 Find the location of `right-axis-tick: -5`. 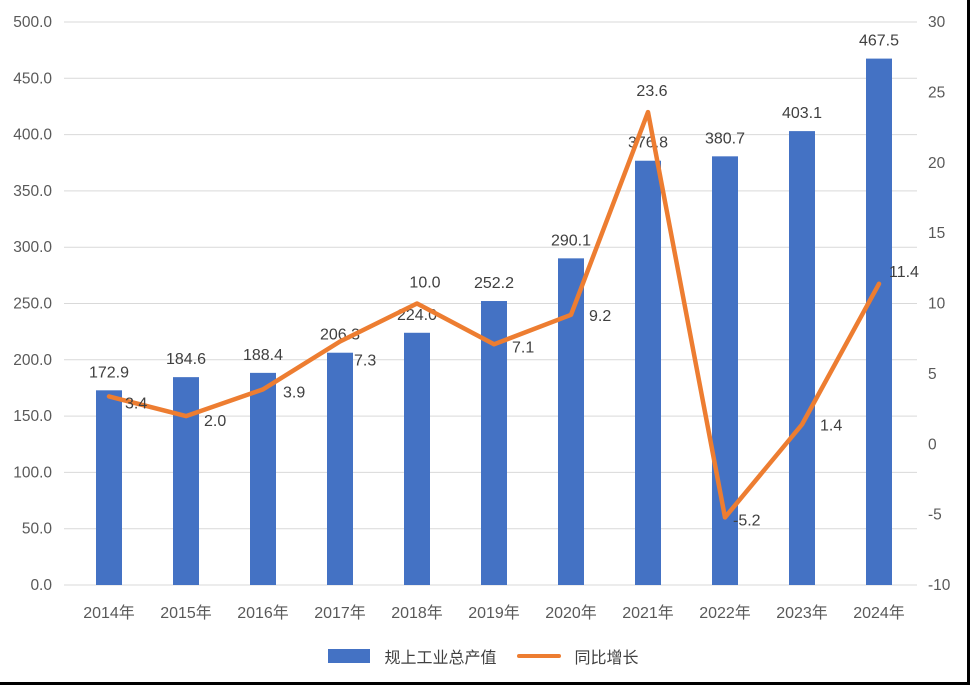

right-axis-tick: -5 is located at coordinates (935, 515).